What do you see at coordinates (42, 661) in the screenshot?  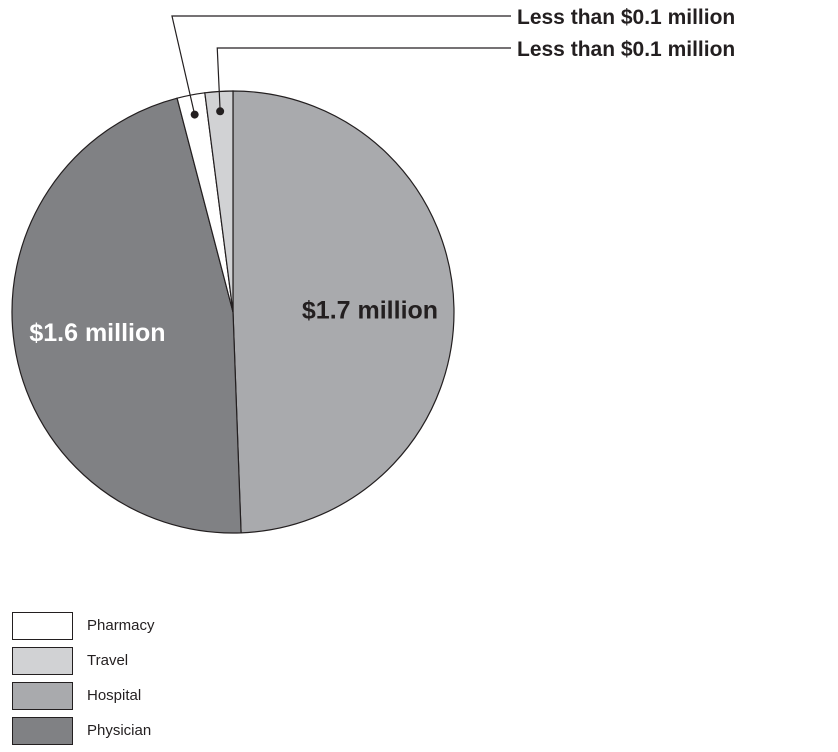 I see `legend-swatch-travel` at bounding box center [42, 661].